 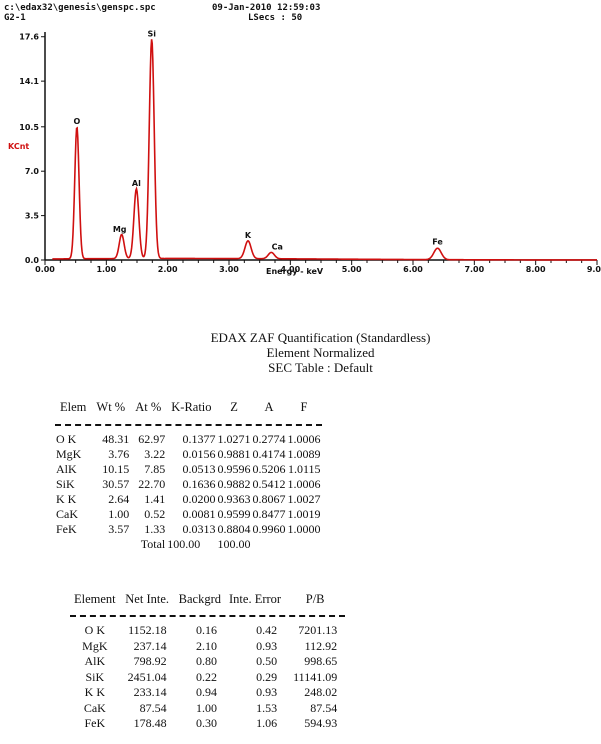 I want to click on intensity-cell: K K, so click(x=94, y=692).